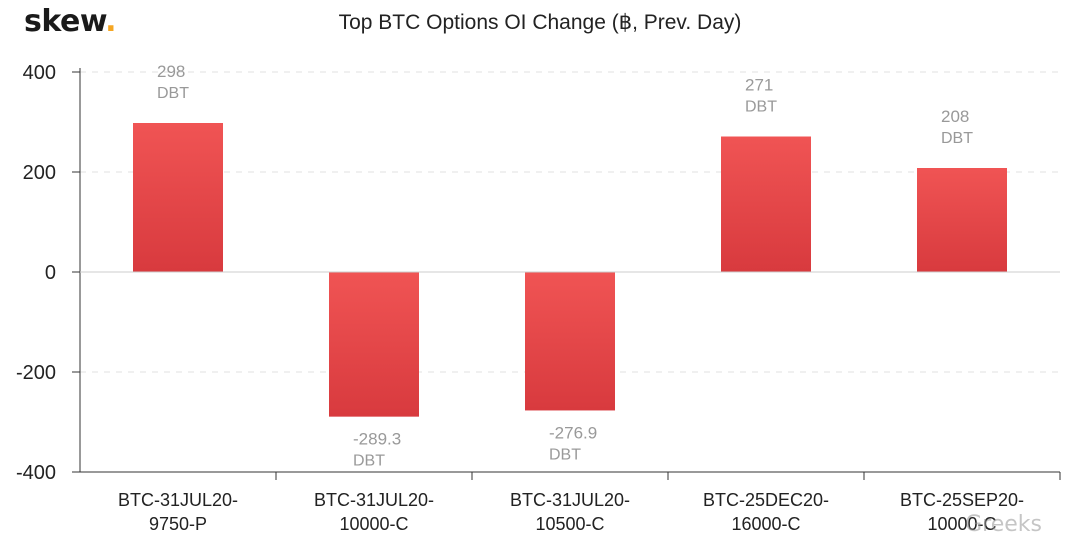 Image resolution: width=1080 pixels, height=543 pixels. I want to click on watermark-text: Greeks, so click(1003, 524).